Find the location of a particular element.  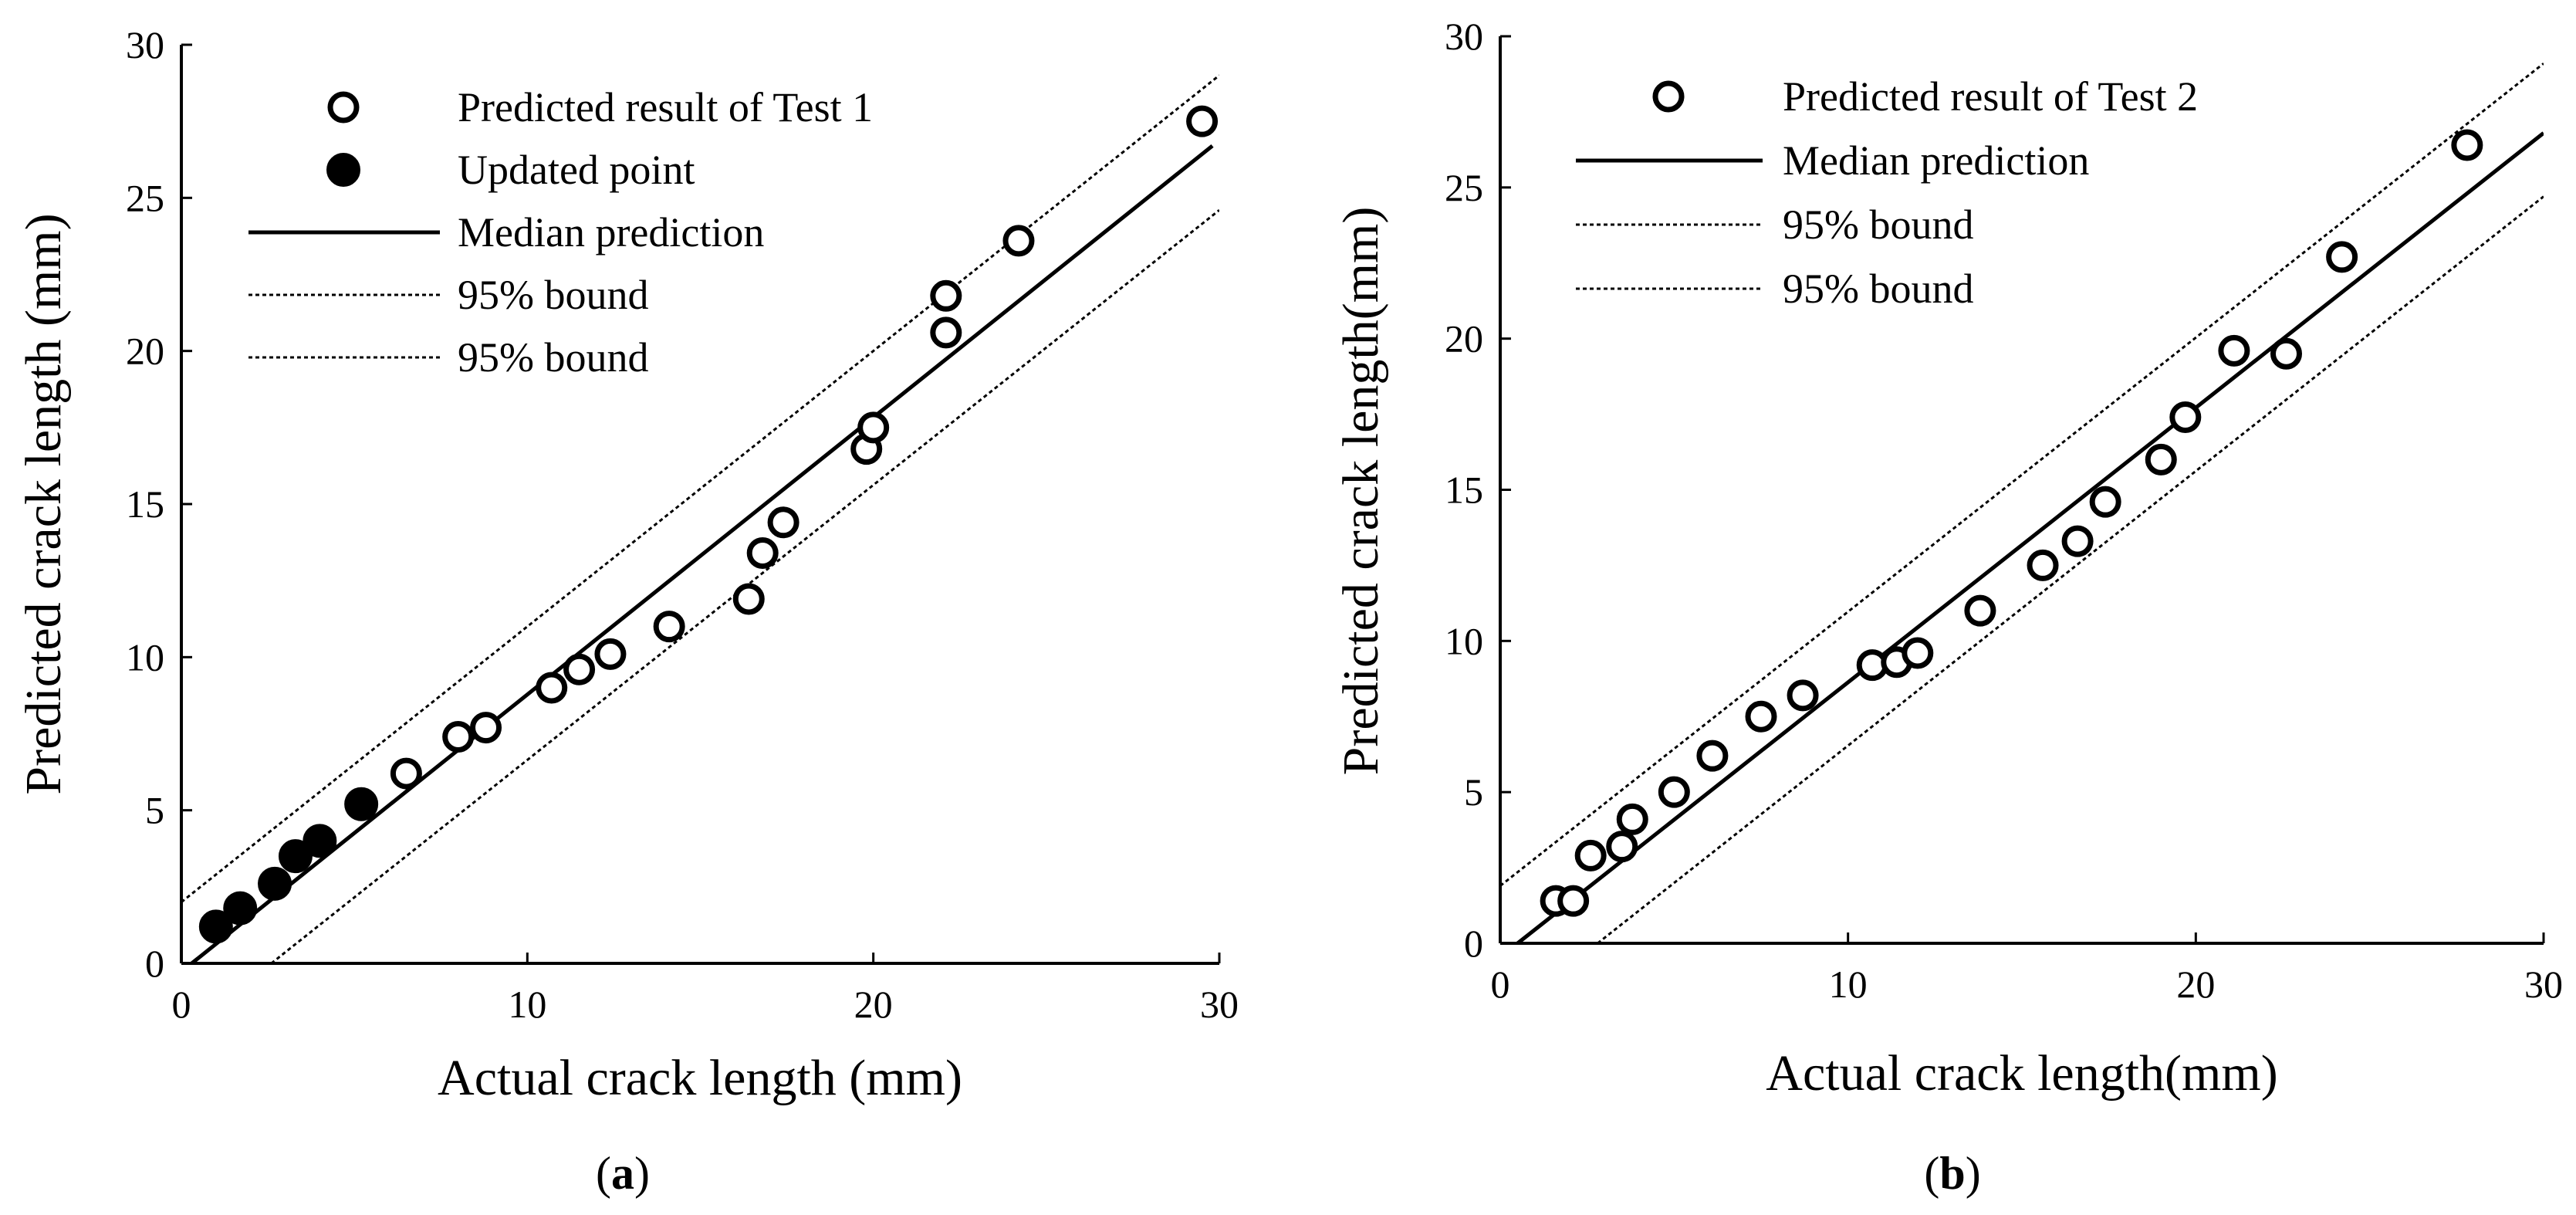

chart-b-y-ticks: 0 5 10 15 20 25 30 is located at coordinates (1478, 490).